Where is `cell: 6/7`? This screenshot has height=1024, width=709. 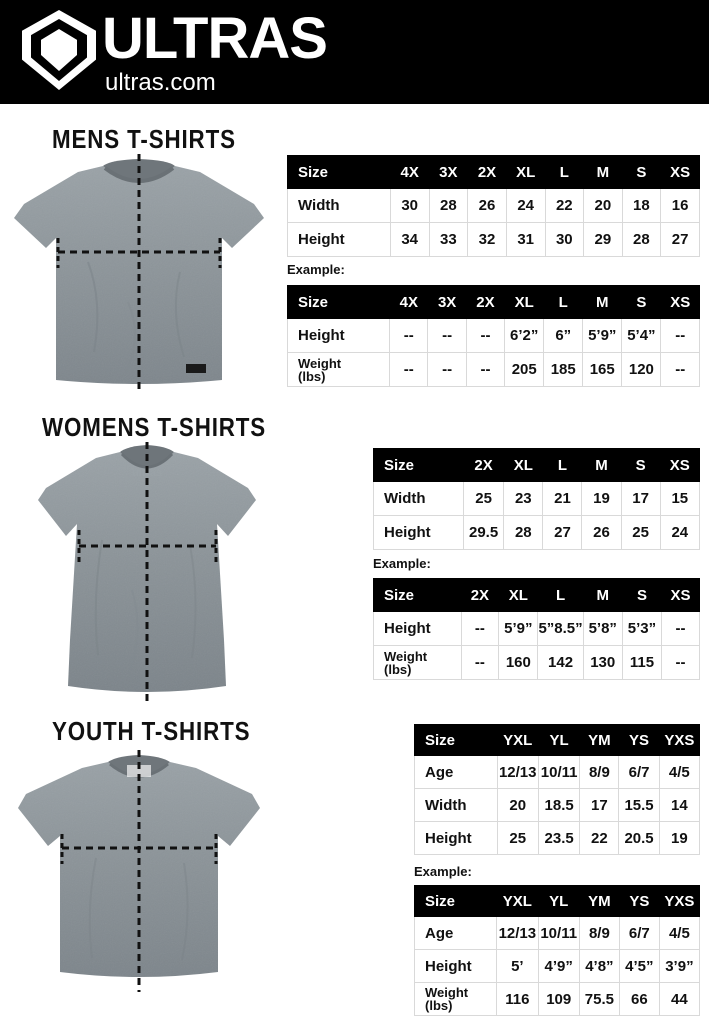 cell: 6/7 is located at coordinates (639, 933).